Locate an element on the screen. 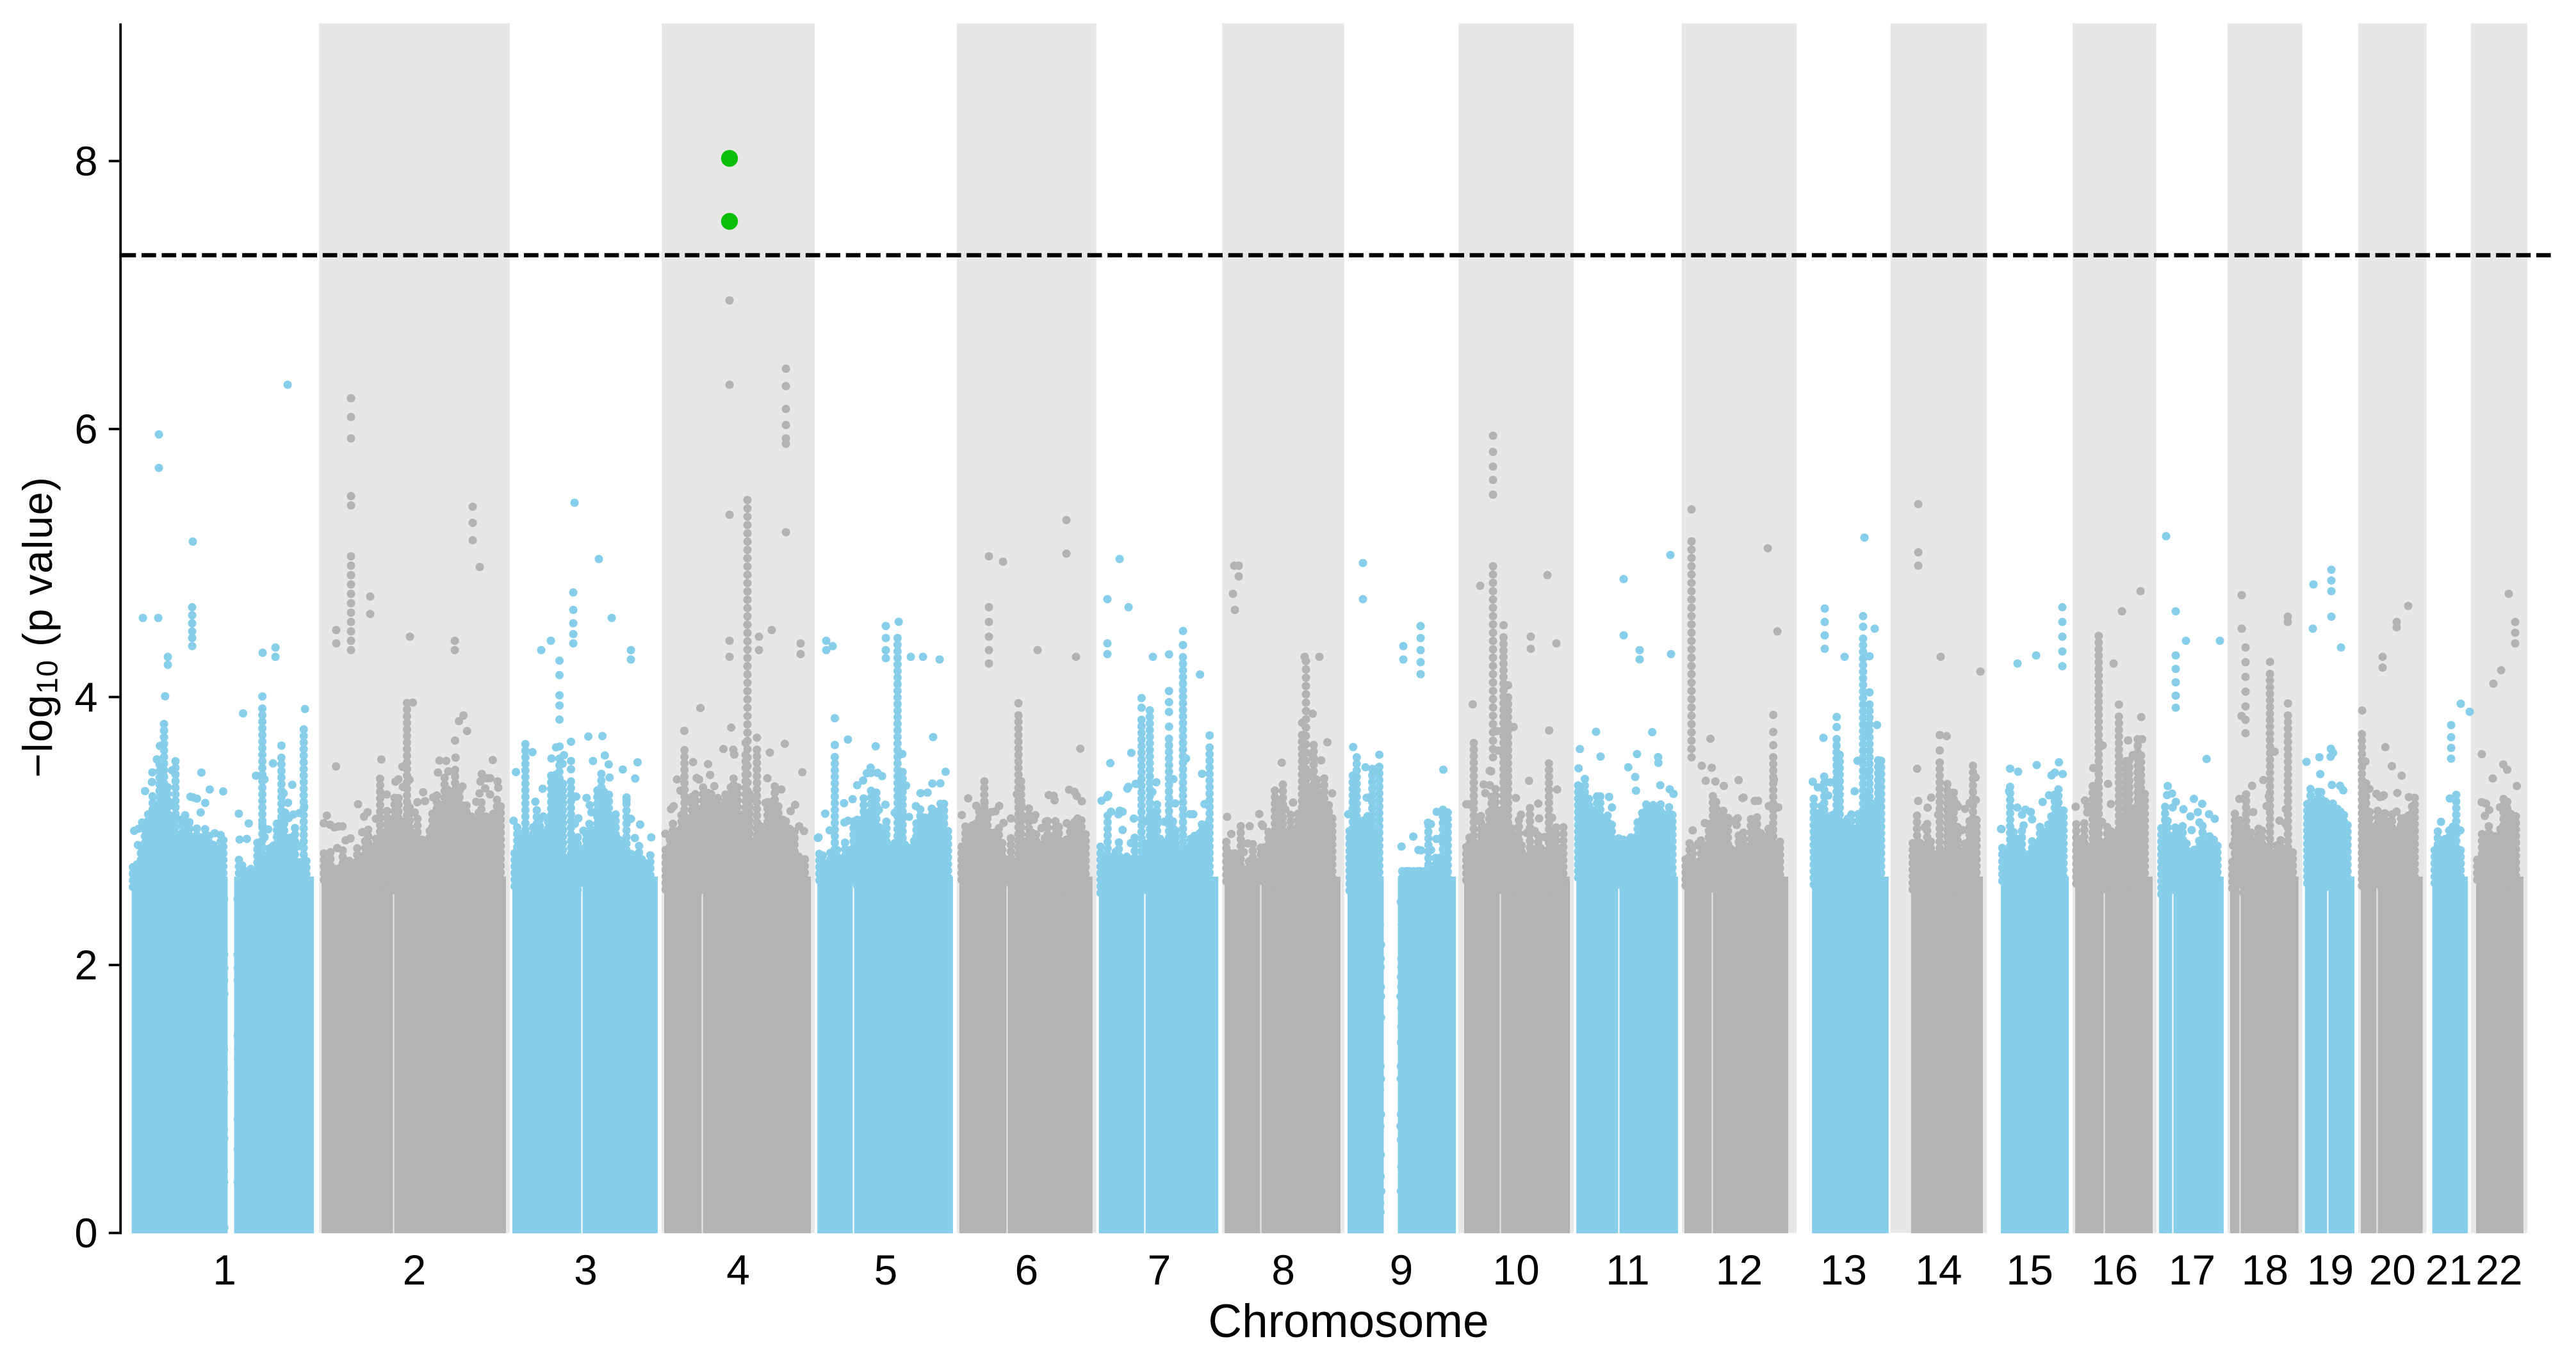 This screenshot has width=2576, height=1362. svg-text: 9 is located at coordinates (1402, 1269).